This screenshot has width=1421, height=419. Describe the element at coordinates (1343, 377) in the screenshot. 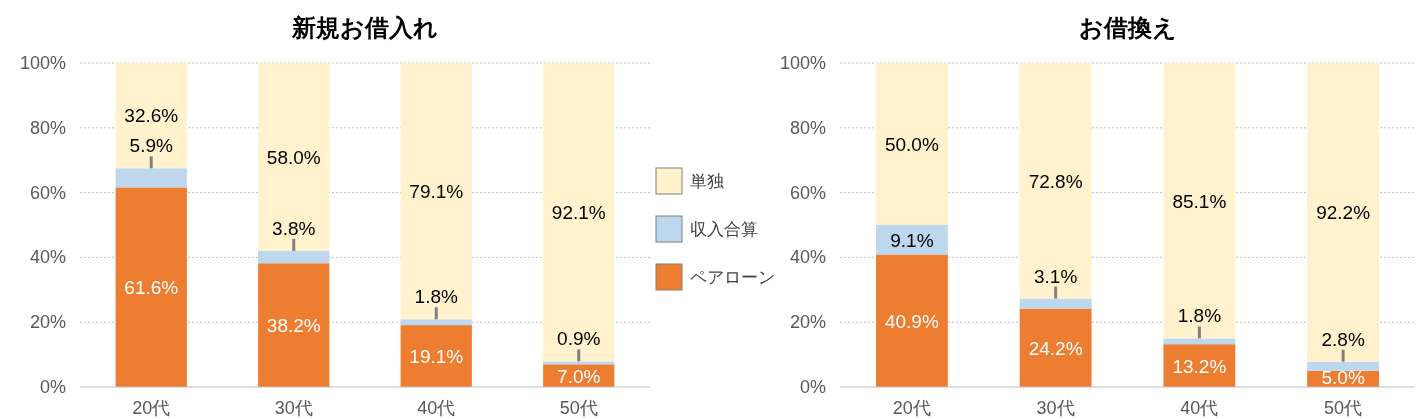

I see `data-label: 5.0%` at that location.